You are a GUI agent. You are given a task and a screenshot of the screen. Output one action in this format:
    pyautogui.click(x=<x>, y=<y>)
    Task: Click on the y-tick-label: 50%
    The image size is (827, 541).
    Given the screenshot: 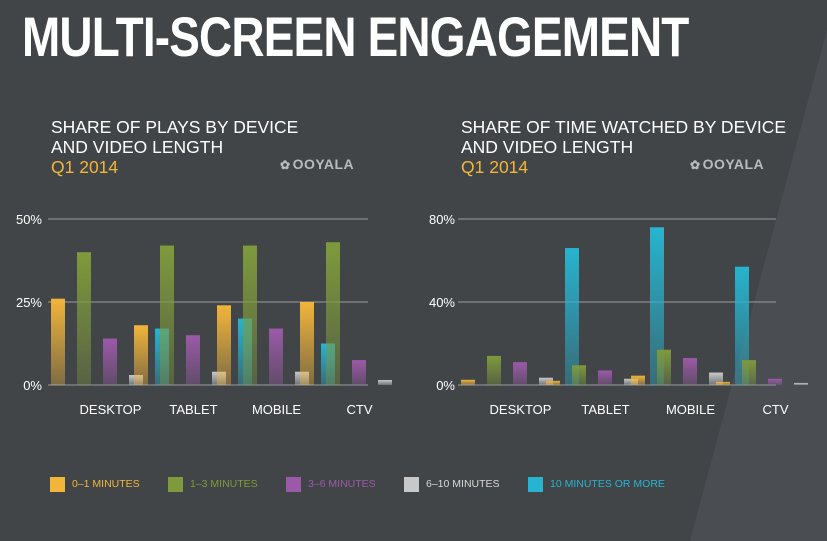 What is the action you would take?
    pyautogui.click(x=29, y=219)
    